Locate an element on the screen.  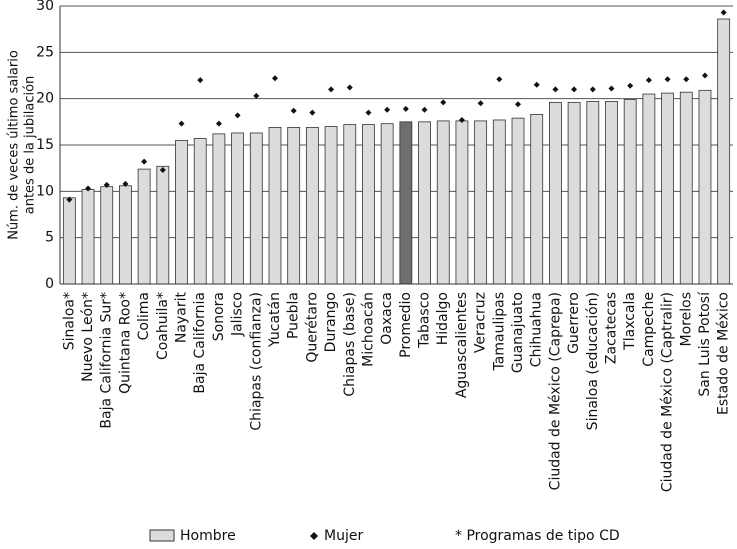
x-tick-label: Morelos is located at coordinates (686, 319).